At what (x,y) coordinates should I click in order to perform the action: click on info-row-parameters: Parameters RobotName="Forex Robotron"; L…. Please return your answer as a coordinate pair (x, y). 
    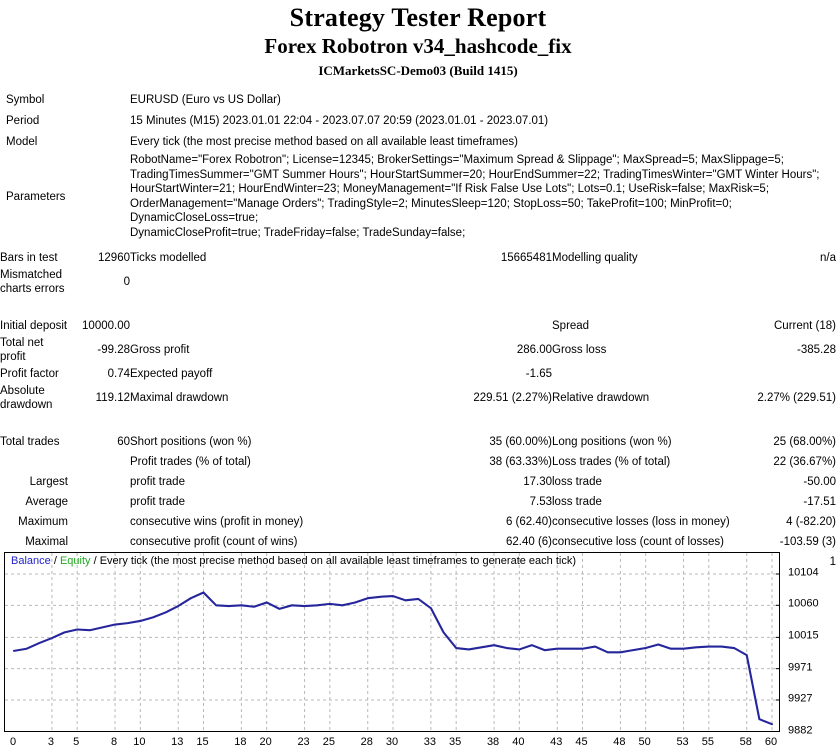
    Looking at the image, I should click on (418, 197).